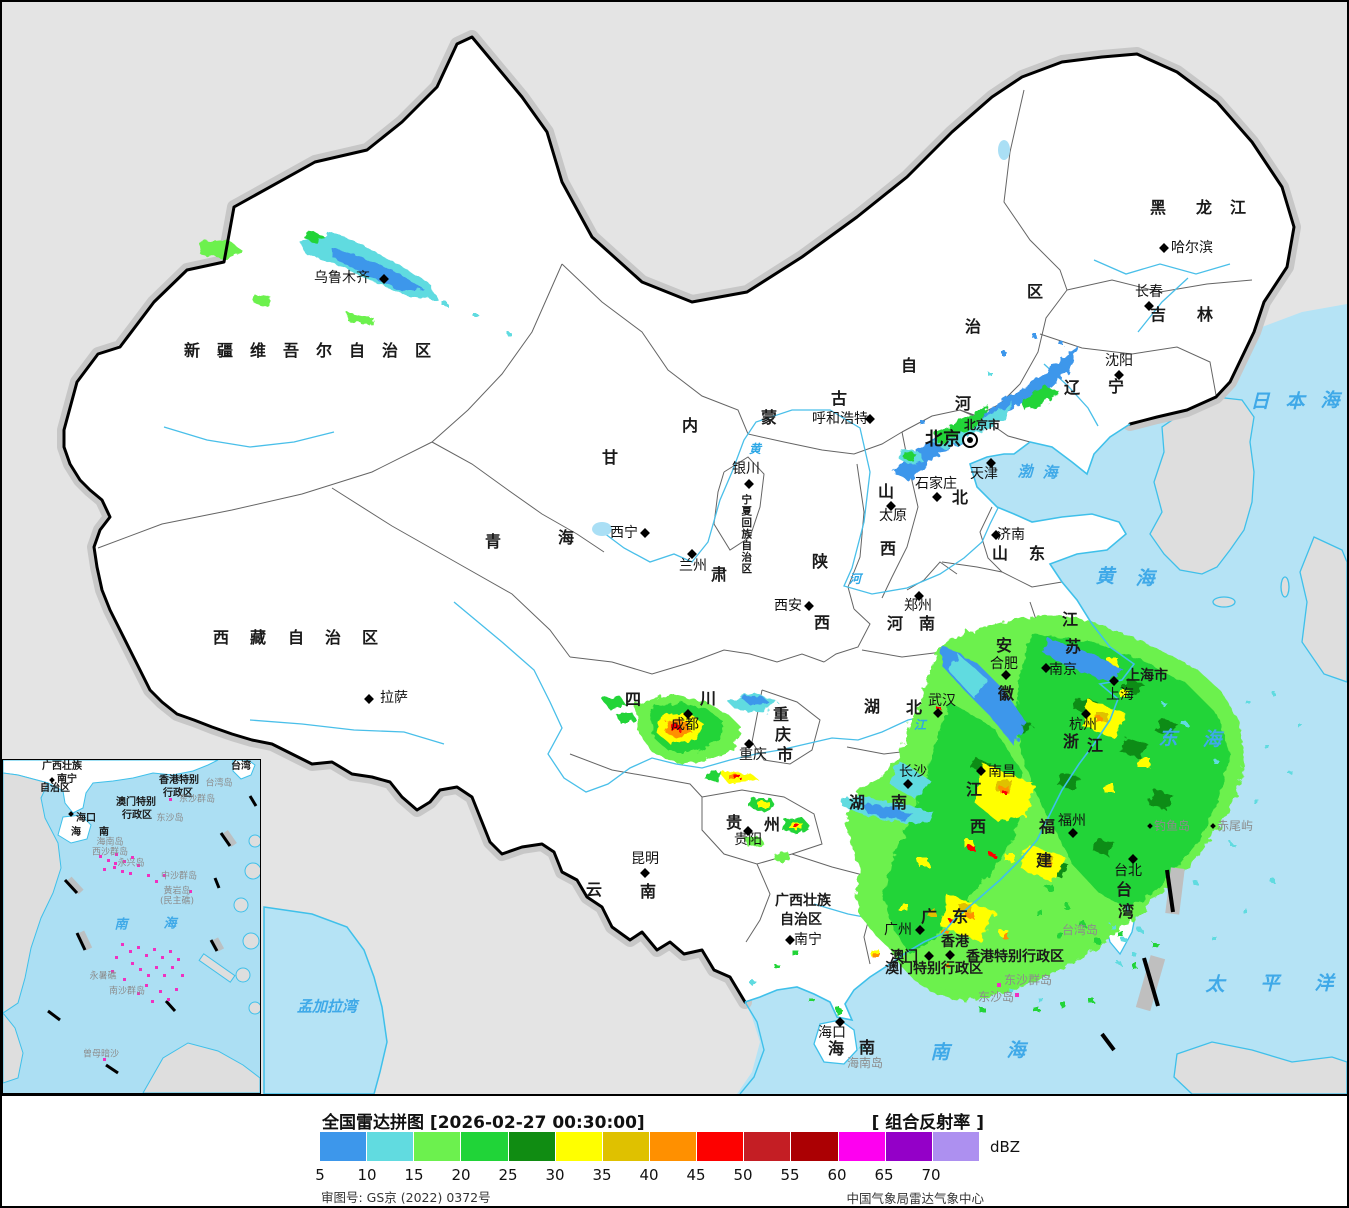 The height and width of the screenshot is (1208, 1349). What do you see at coordinates (857, 802) in the screenshot?
I see `map-label: 湖` at bounding box center [857, 802].